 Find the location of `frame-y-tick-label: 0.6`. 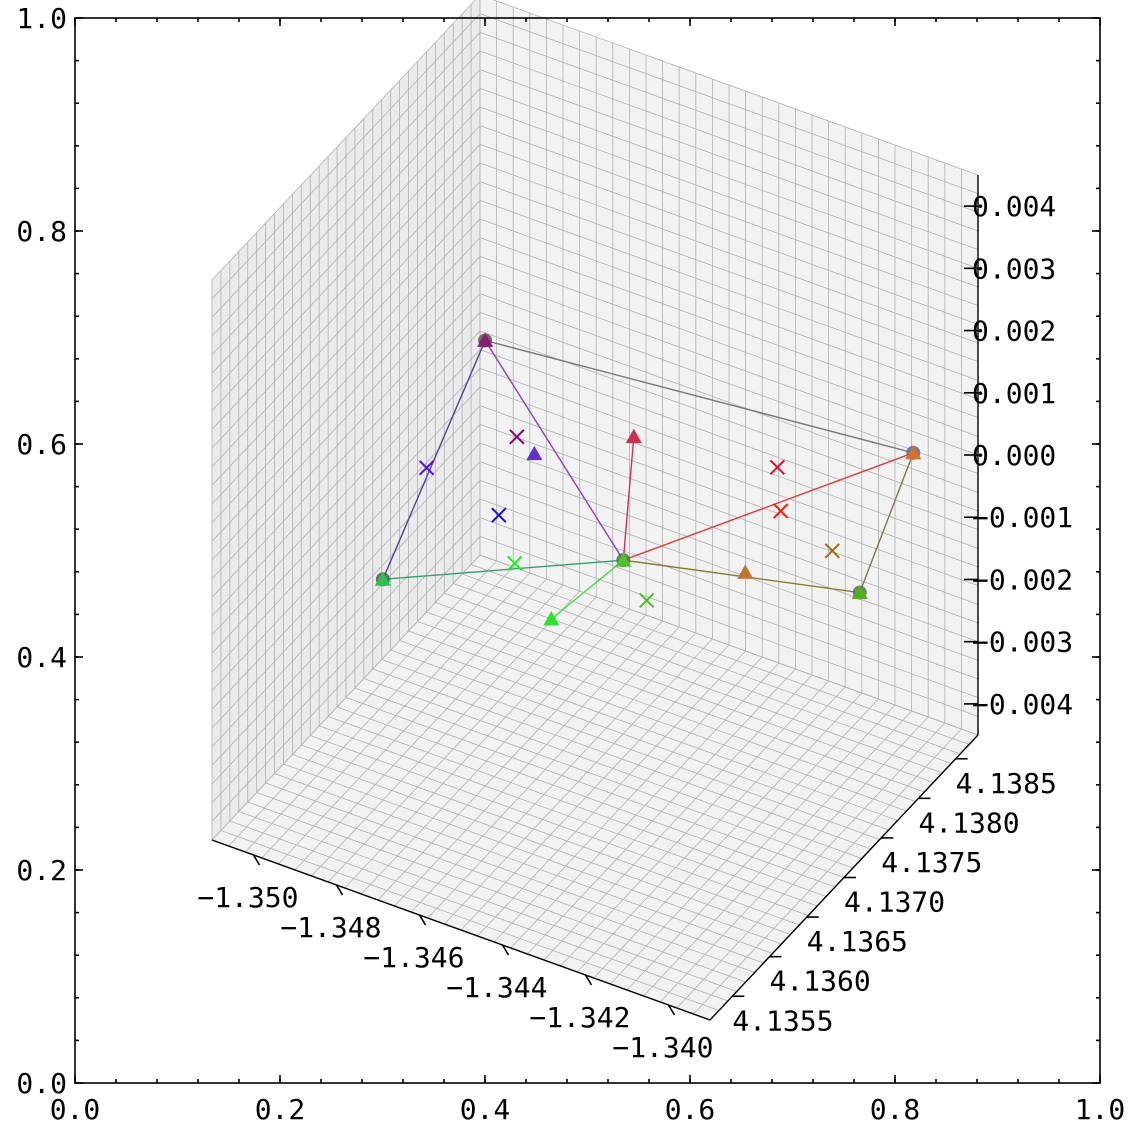

frame-y-tick-label: 0.6 is located at coordinates (41, 444).